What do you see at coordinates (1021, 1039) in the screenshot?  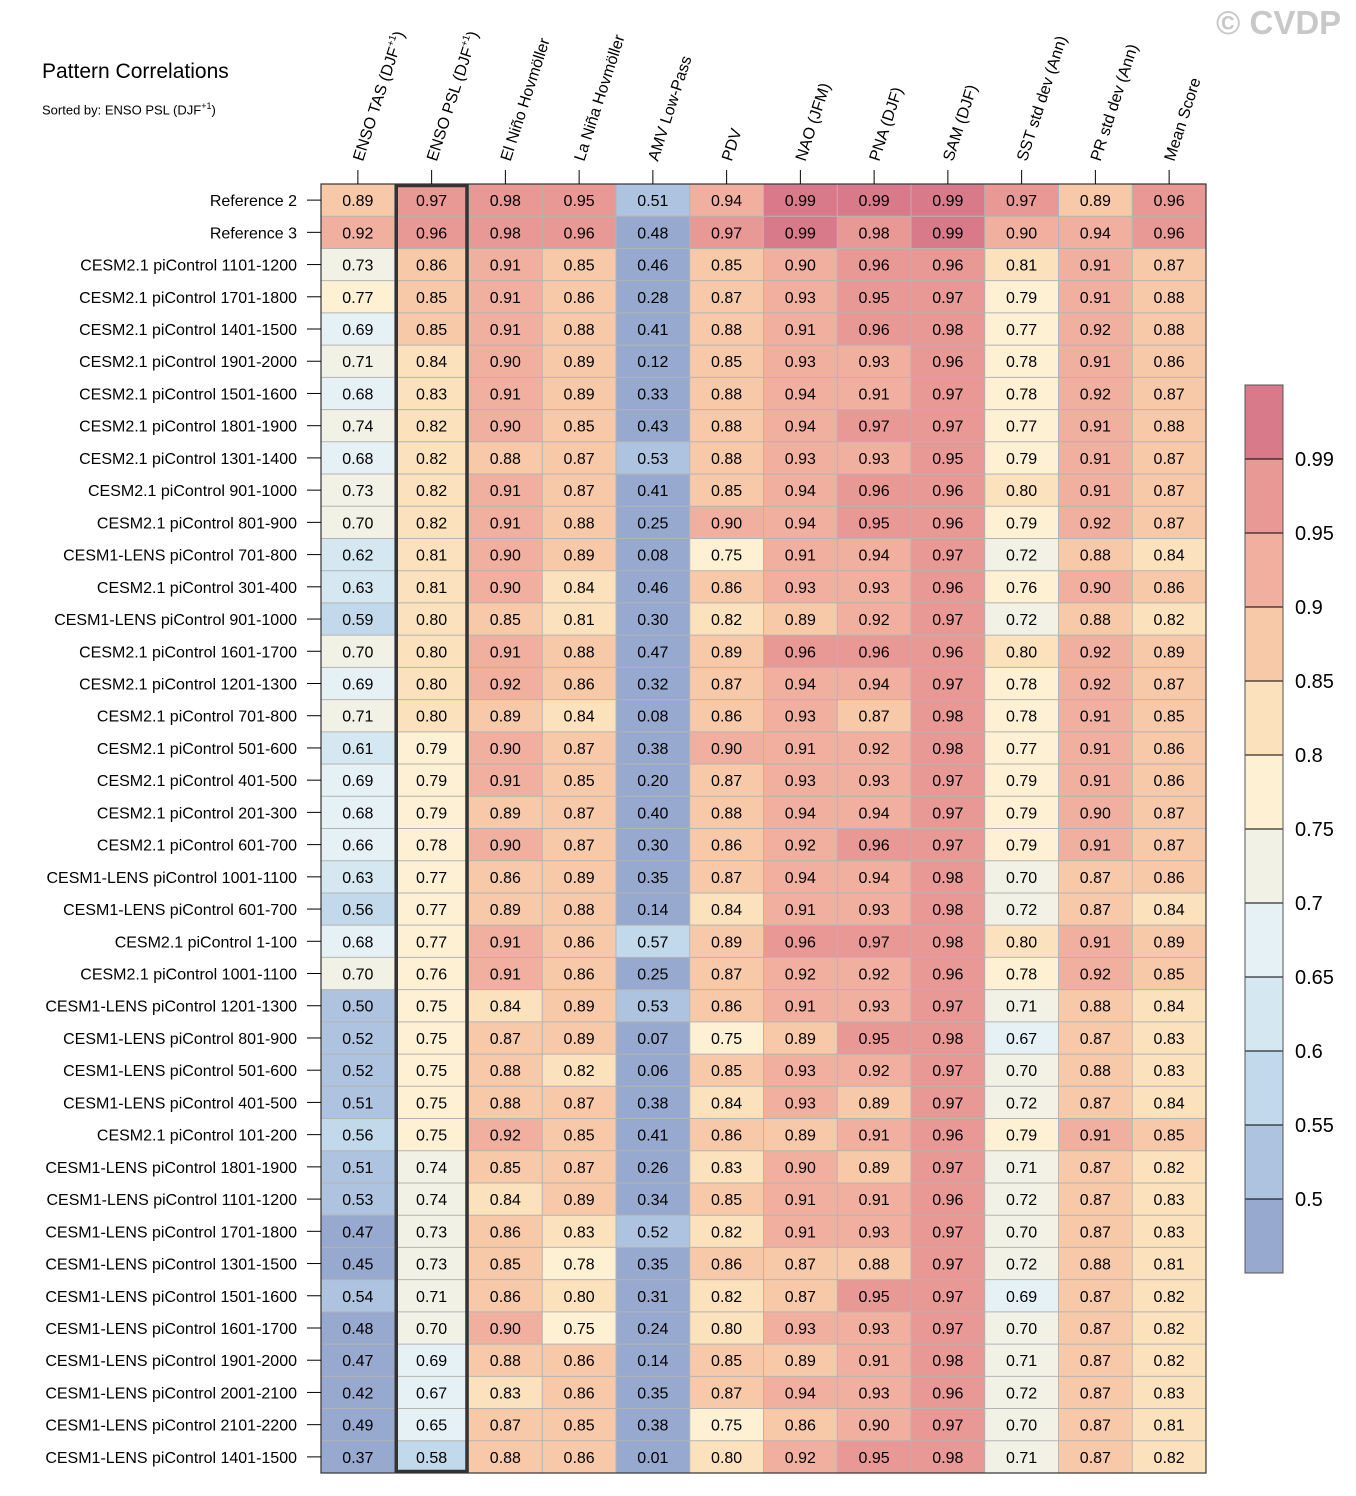 I see `cell-value-label: 0.67` at bounding box center [1021, 1039].